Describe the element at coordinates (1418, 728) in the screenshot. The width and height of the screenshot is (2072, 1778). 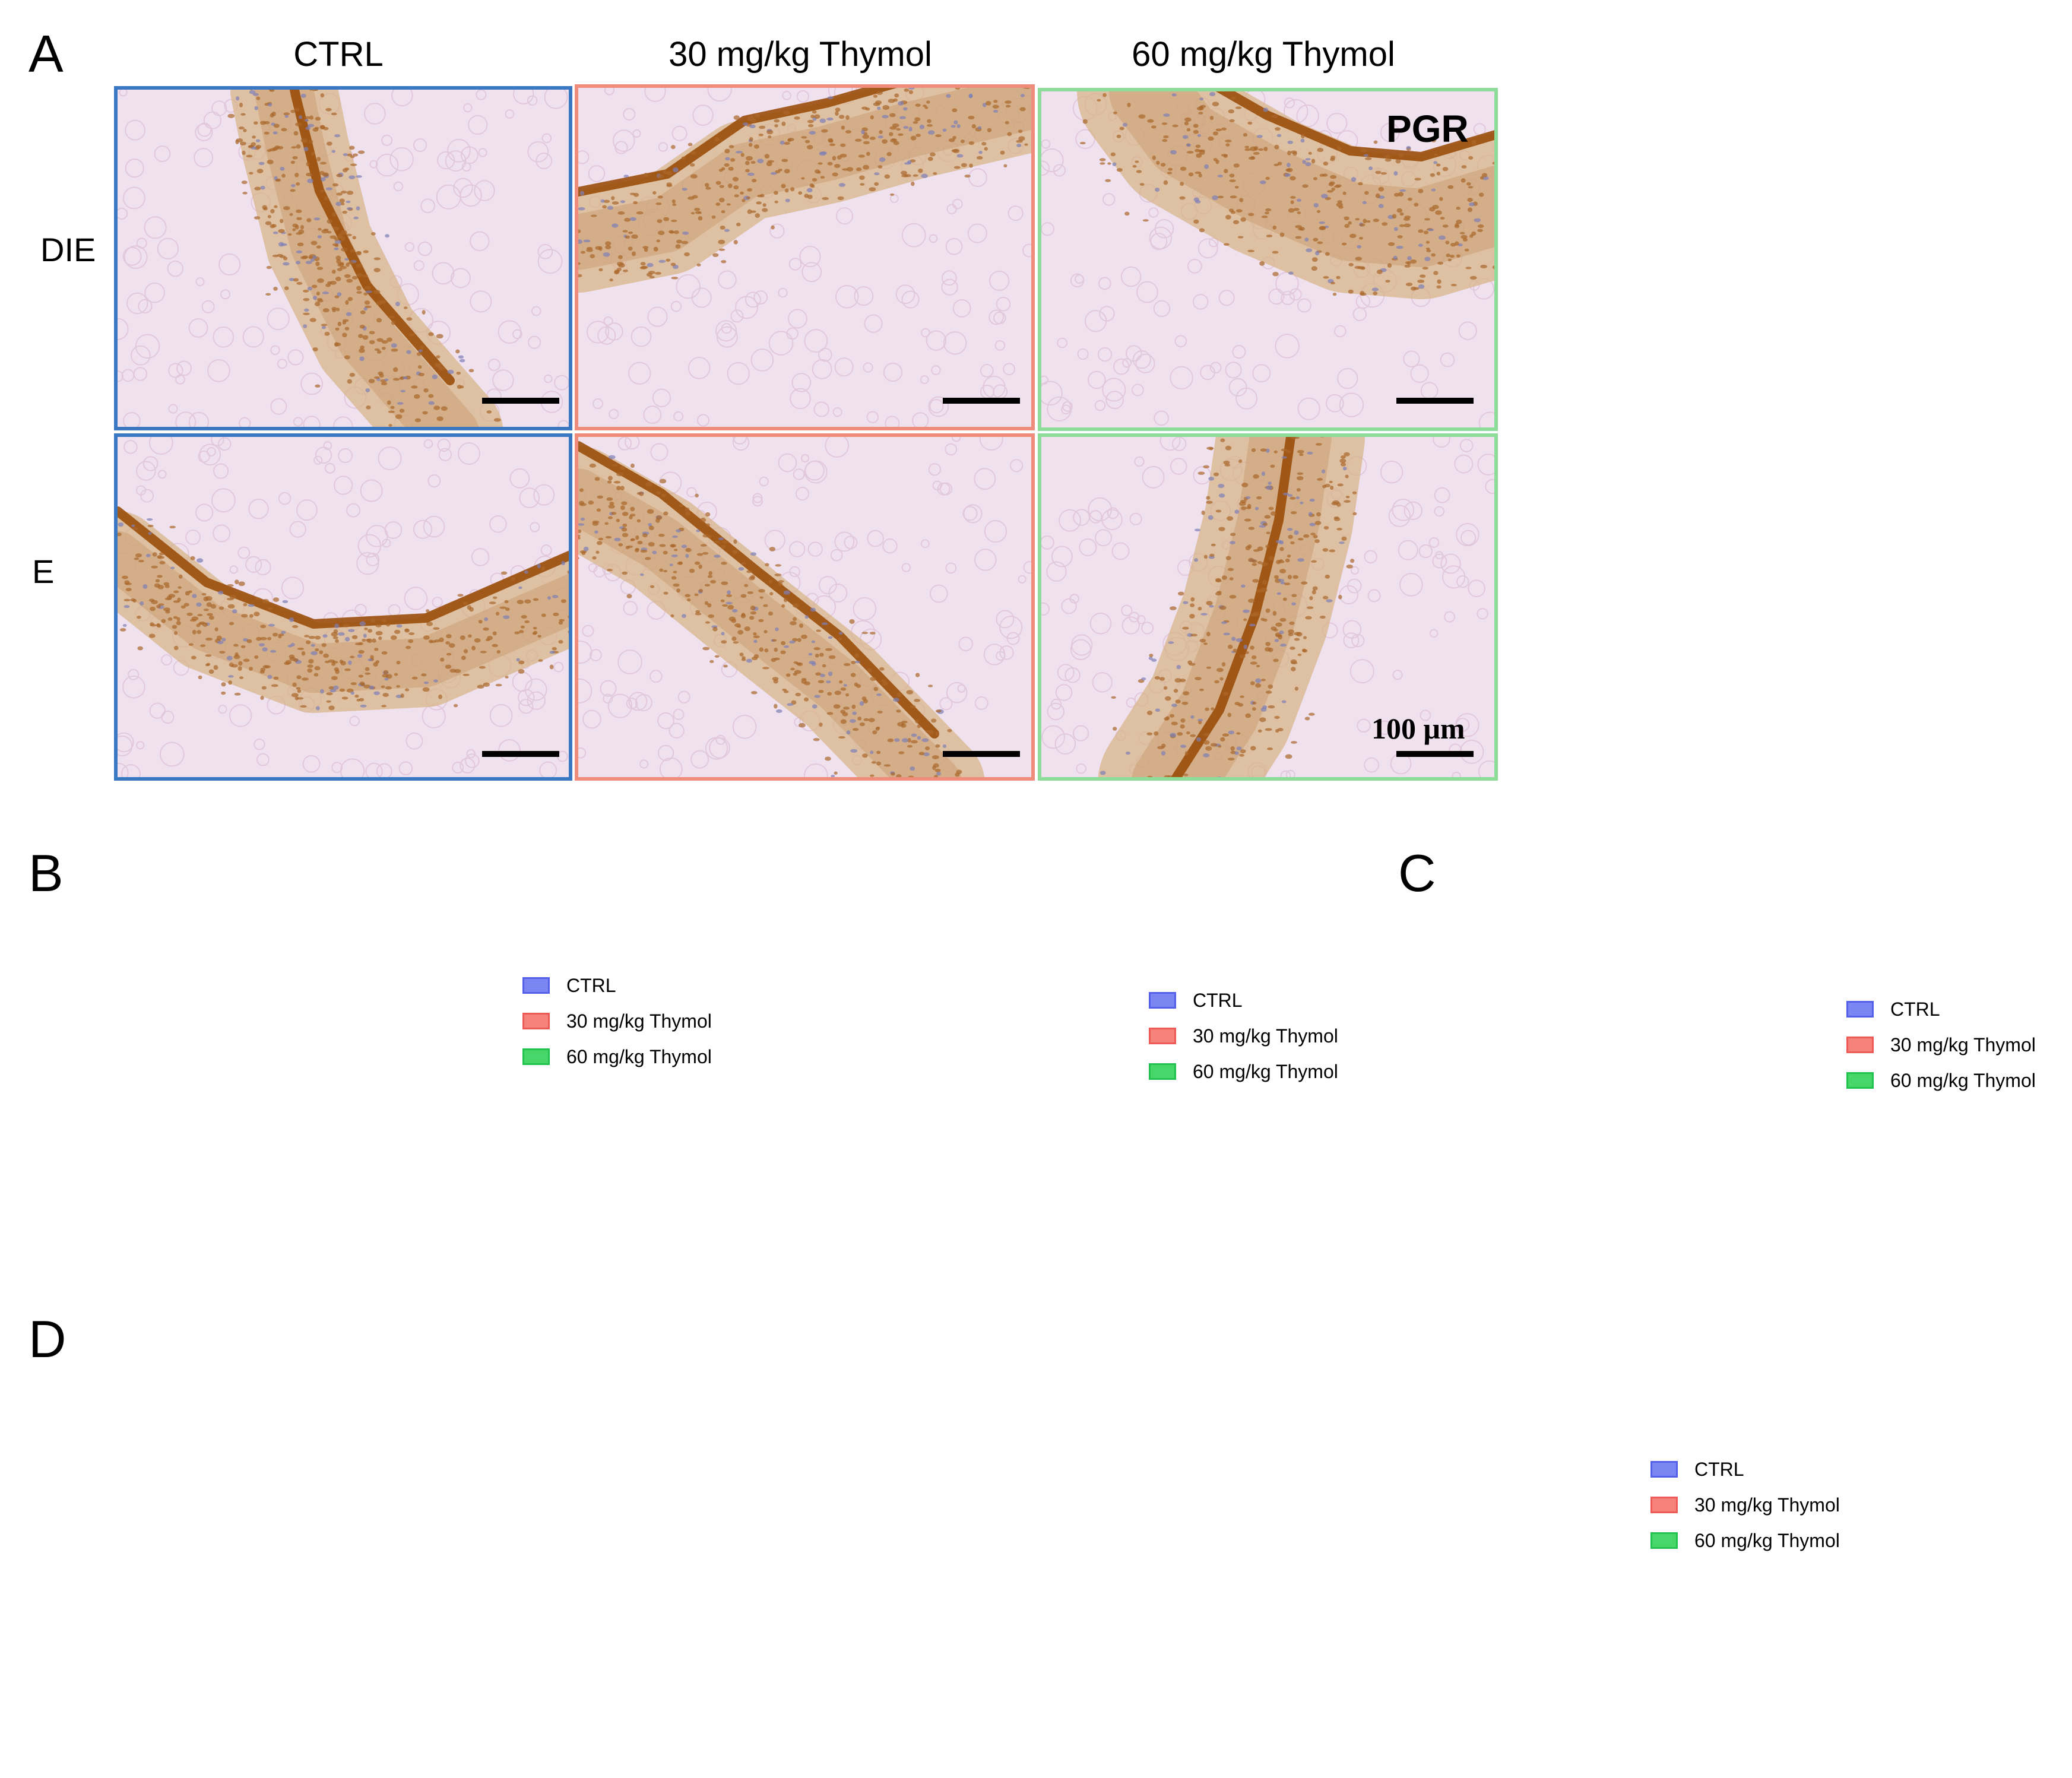
I see `scale-bar-label: 100 μm` at that location.